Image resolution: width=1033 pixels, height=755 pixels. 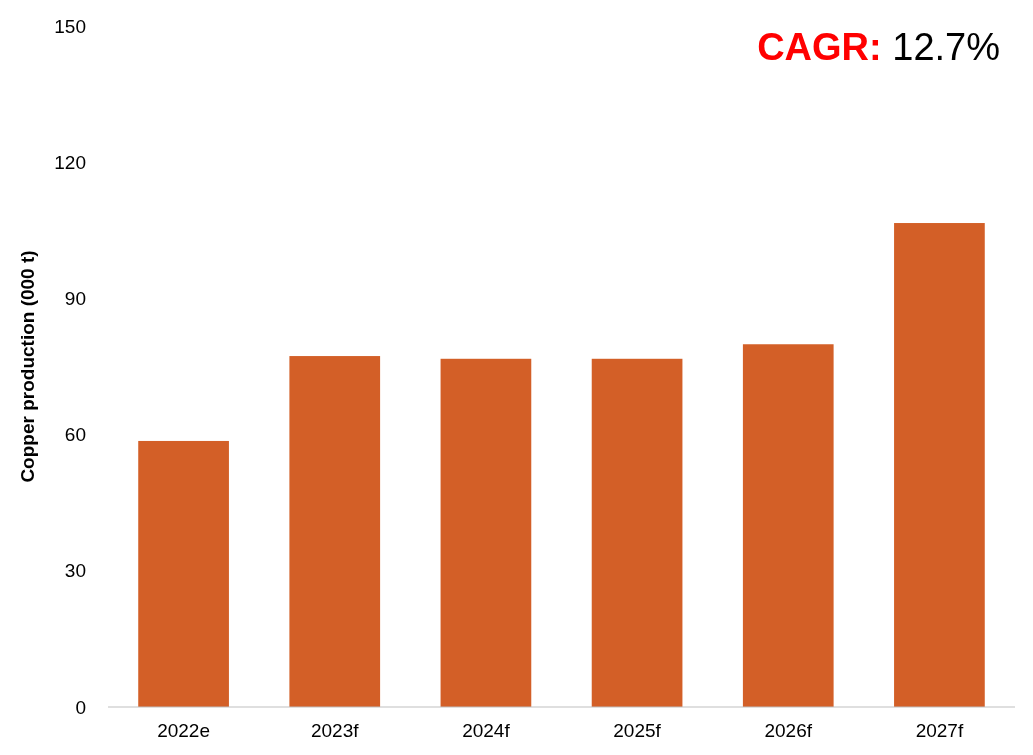 What do you see at coordinates (939, 730) in the screenshot?
I see `x-tick-label: 2027f` at bounding box center [939, 730].